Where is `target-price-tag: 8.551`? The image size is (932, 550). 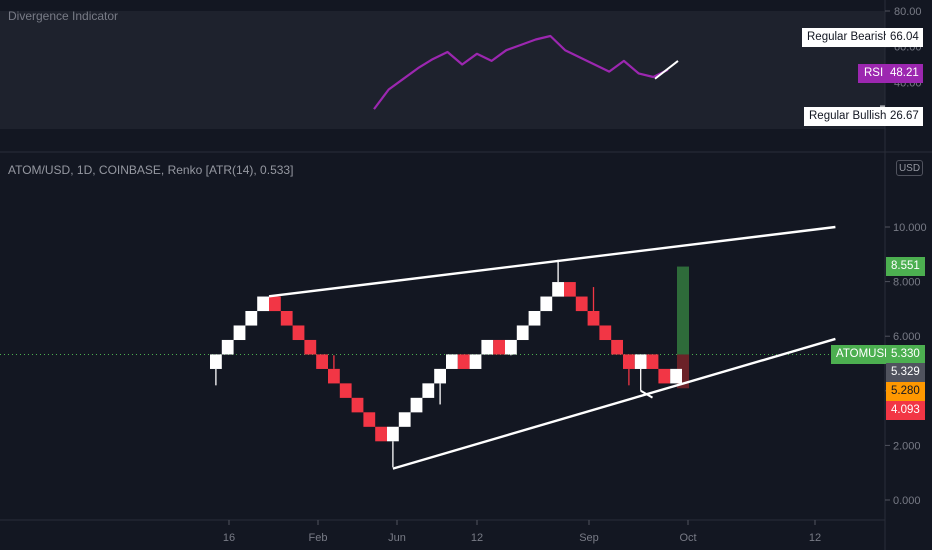 target-price-tag: 8.551 is located at coordinates (905, 266).